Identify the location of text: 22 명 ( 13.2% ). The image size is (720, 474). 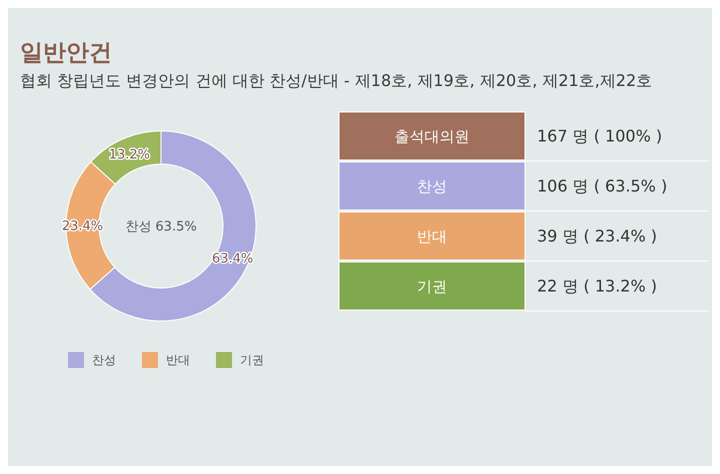
(597, 286).